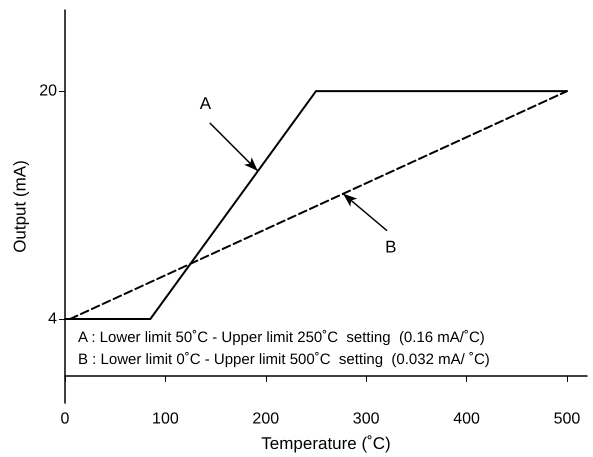 This screenshot has width=593, height=457. I want to click on annotation: B : Lower limit 0˚C - Upper limit 500˚C setting (0.032 mA/ ˚C), so click(284, 359).